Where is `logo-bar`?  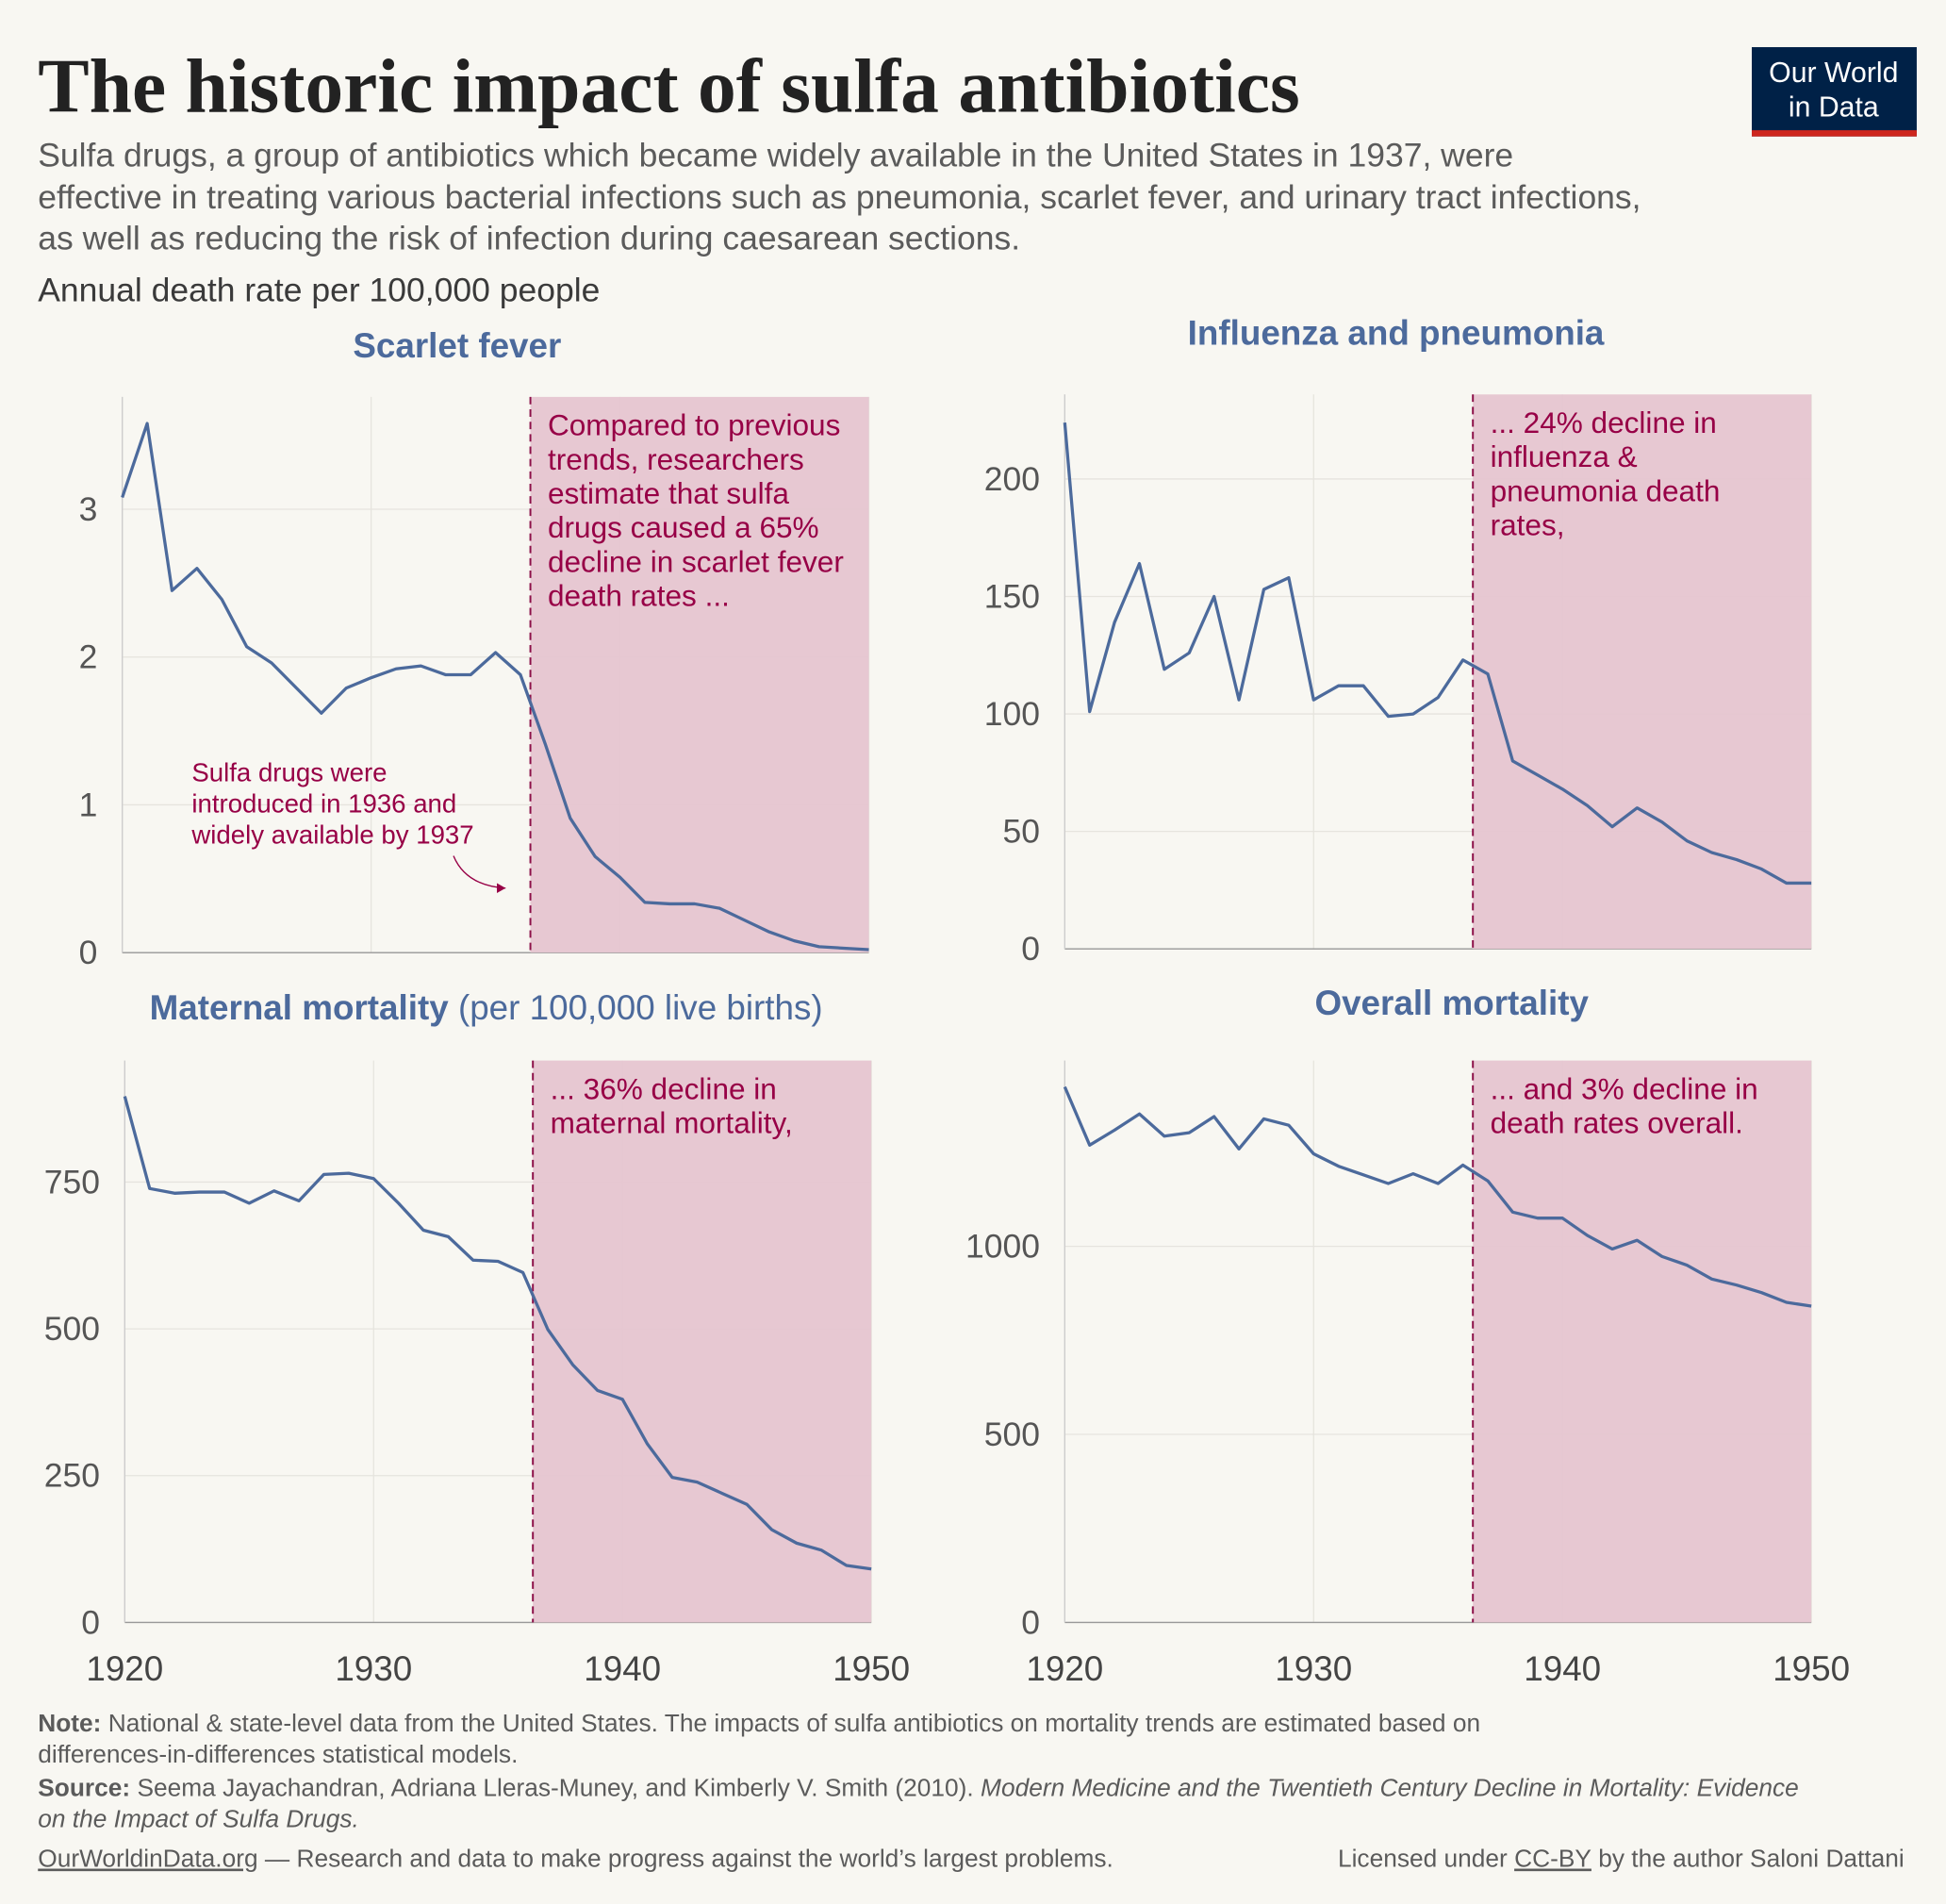 logo-bar is located at coordinates (1834, 133).